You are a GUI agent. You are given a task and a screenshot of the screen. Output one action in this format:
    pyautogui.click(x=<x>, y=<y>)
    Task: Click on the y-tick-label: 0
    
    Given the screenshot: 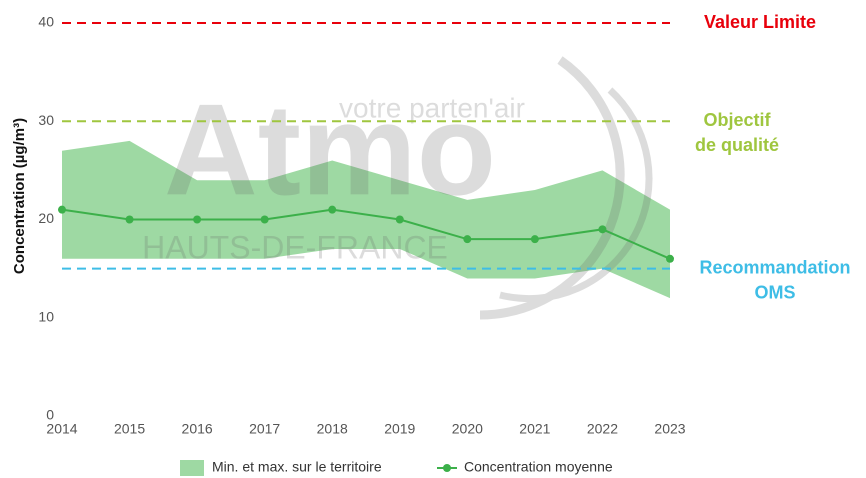 What is the action you would take?
    pyautogui.click(x=50, y=415)
    